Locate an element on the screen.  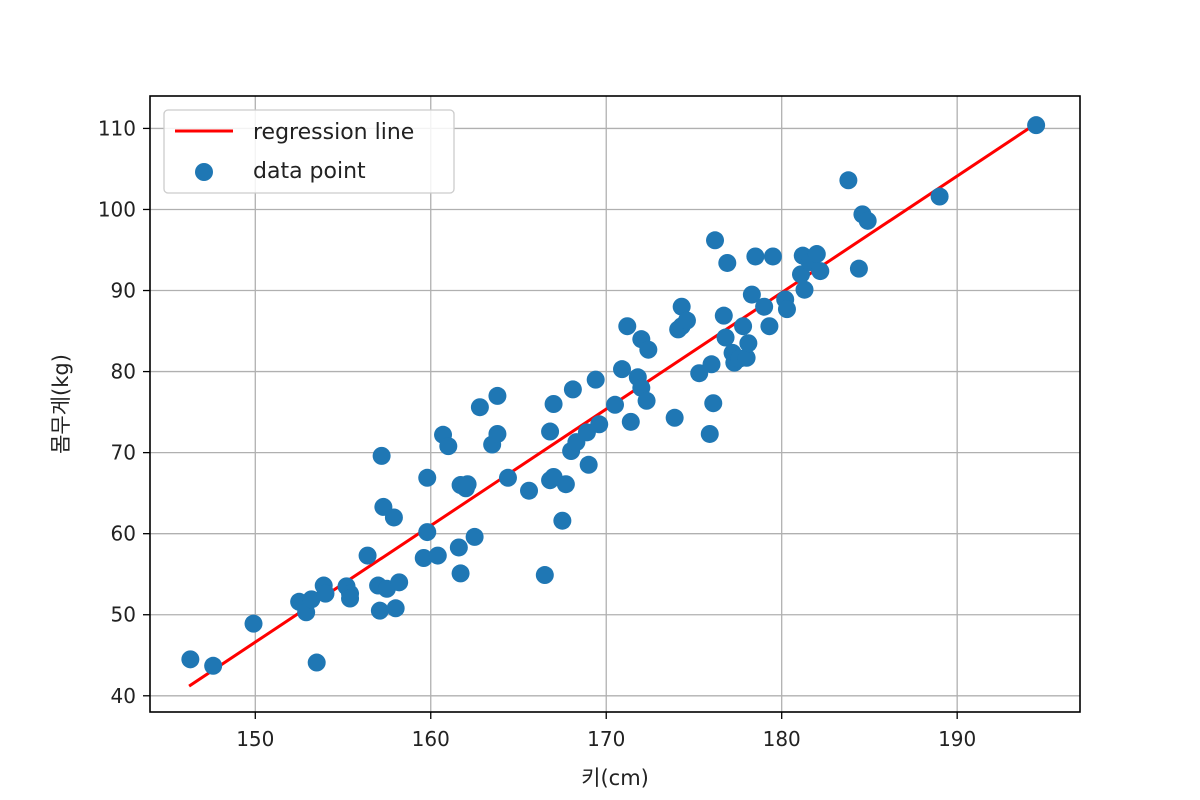
y-tick-label: 40 is located at coordinates (123, 696).